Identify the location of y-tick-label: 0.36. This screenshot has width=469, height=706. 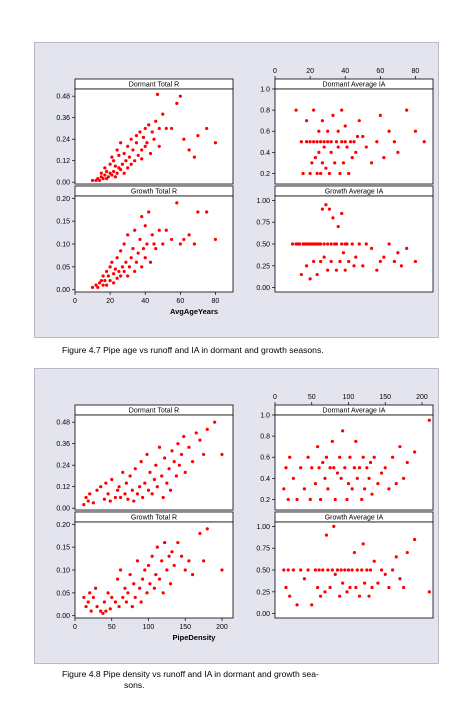
(63, 444).